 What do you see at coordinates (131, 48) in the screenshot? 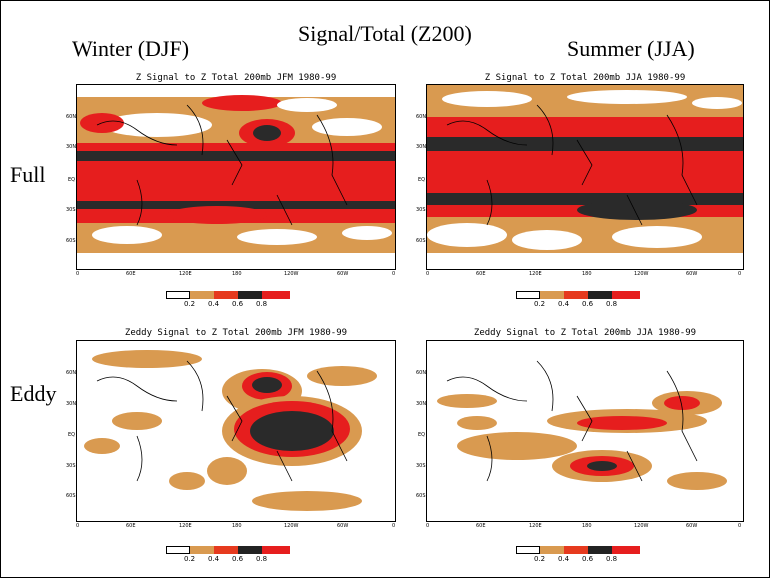
I see `winter-label: Winter (DJF)` at bounding box center [131, 48].